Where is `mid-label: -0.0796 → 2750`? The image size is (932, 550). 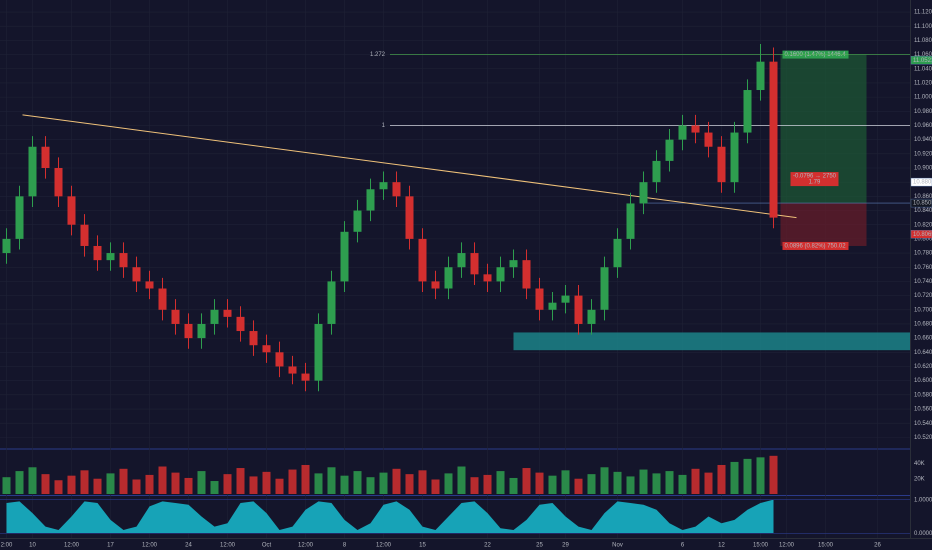 mid-label: -0.0796 → 2750 is located at coordinates (815, 177).